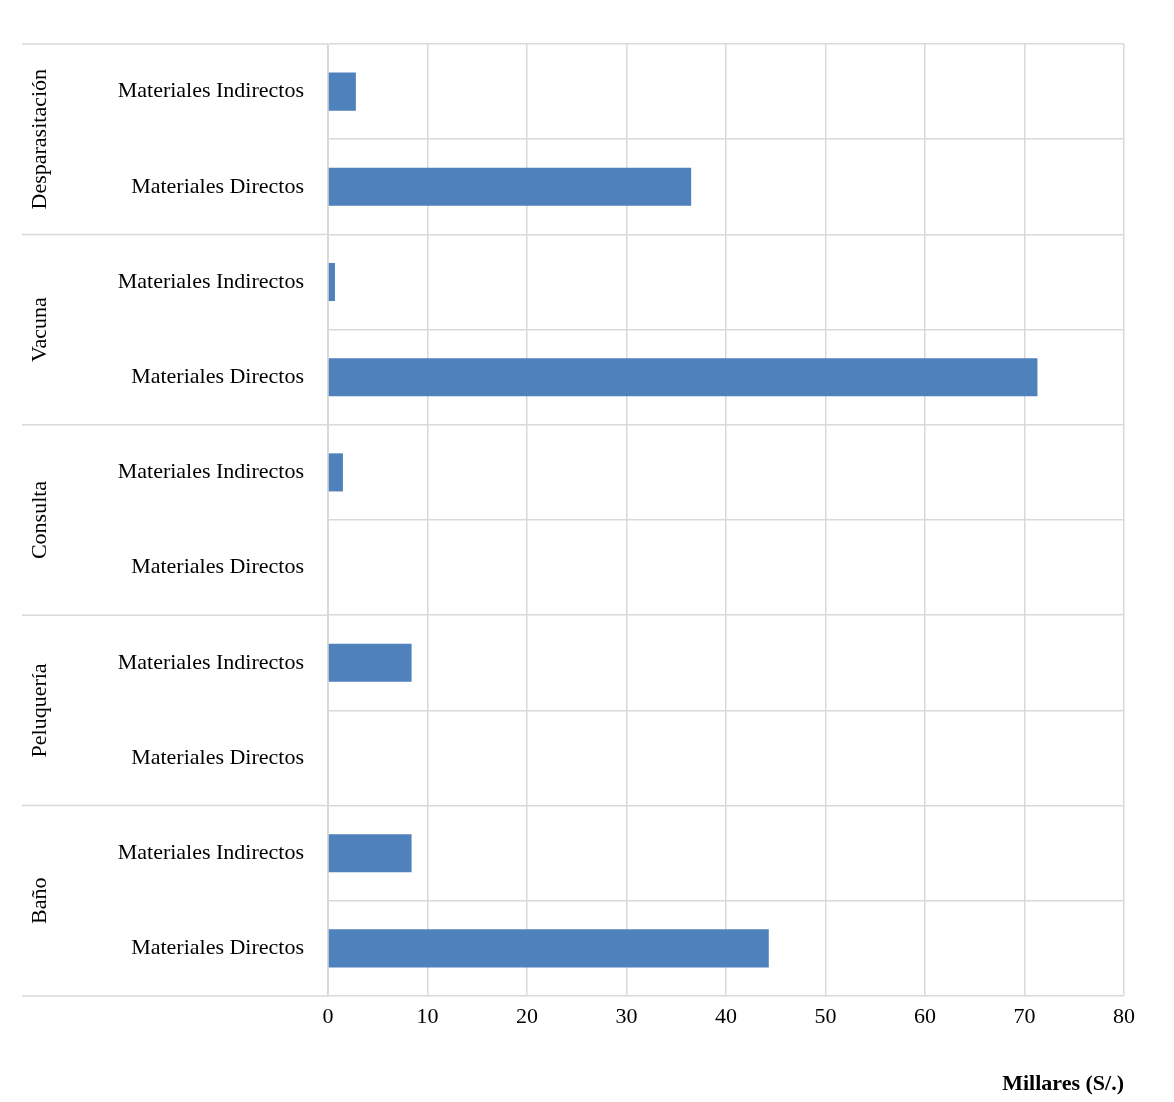 The image size is (1174, 1102). I want to click on x-tick-label: 20, so click(527, 1015).